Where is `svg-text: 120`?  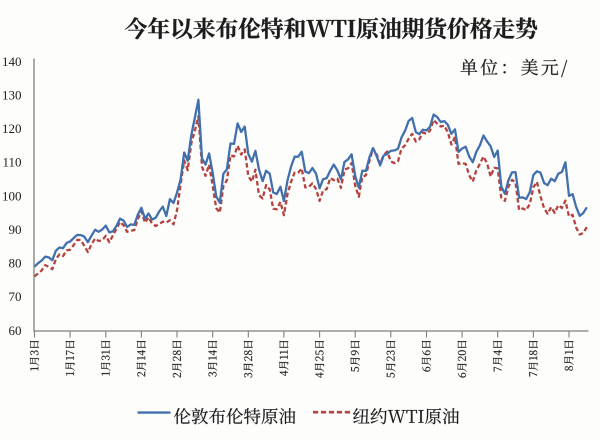
svg-text: 120 is located at coordinates (12, 128).